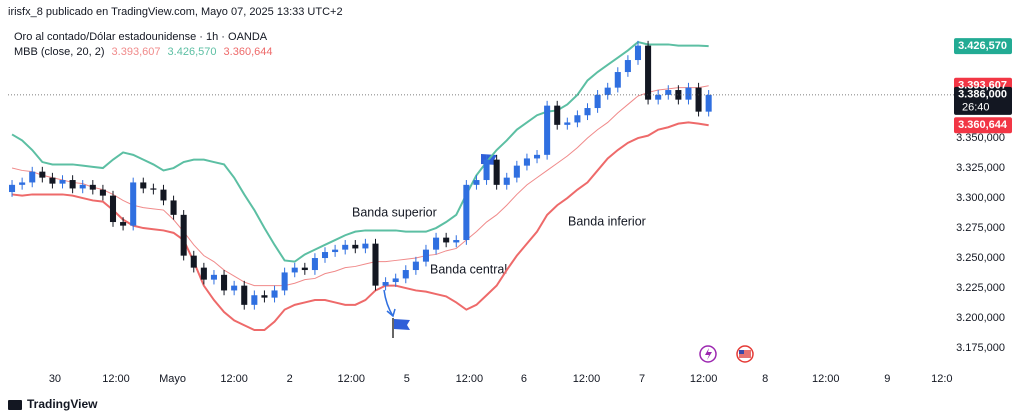  Describe the element at coordinates (887, 379) in the screenshot. I see `x-tick-label: 9` at that location.